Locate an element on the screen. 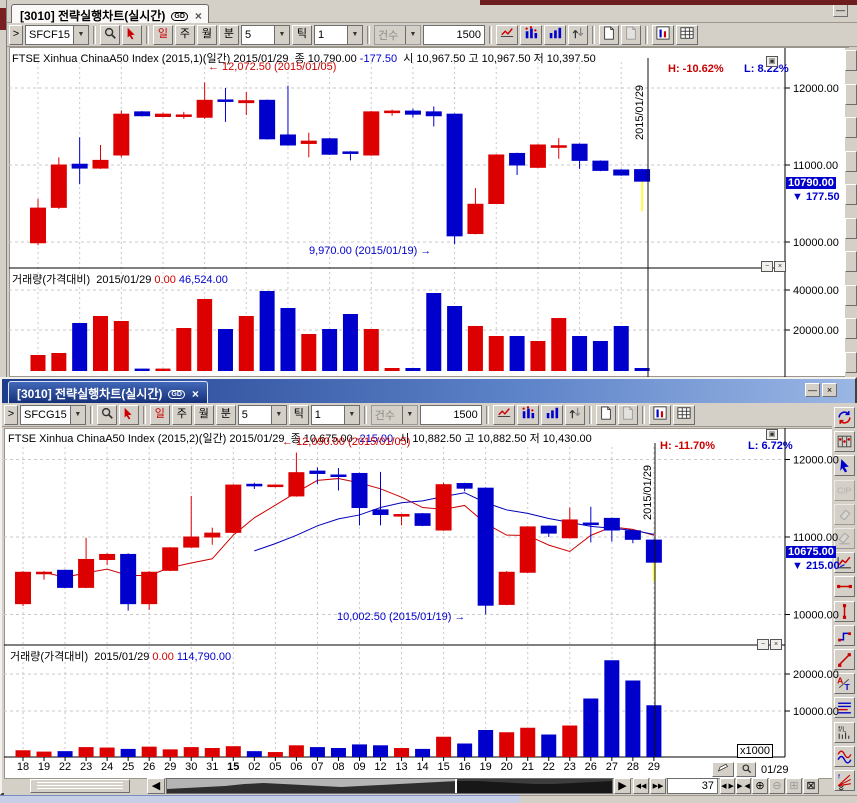 The image size is (857, 803). bottom-minimize-button: — is located at coordinates (812, 390).